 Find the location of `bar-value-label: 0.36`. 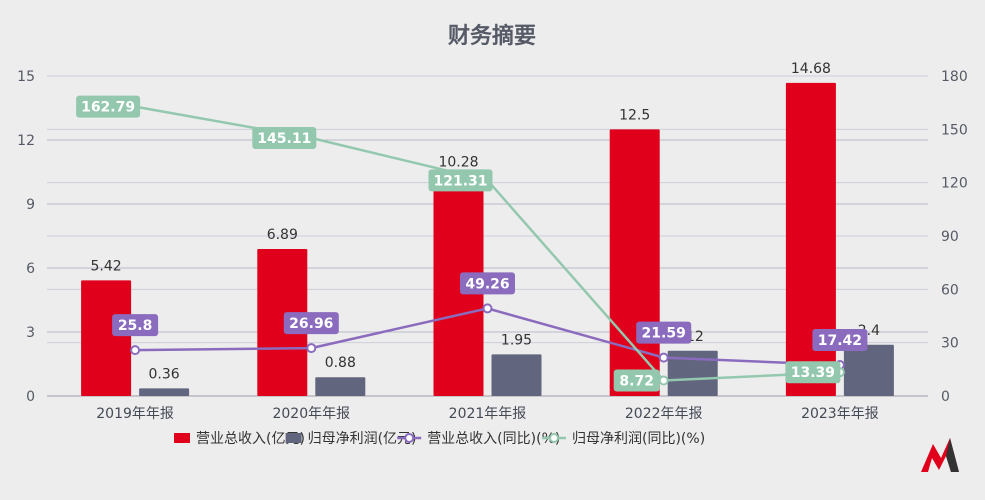

bar-value-label: 0.36 is located at coordinates (164, 374).